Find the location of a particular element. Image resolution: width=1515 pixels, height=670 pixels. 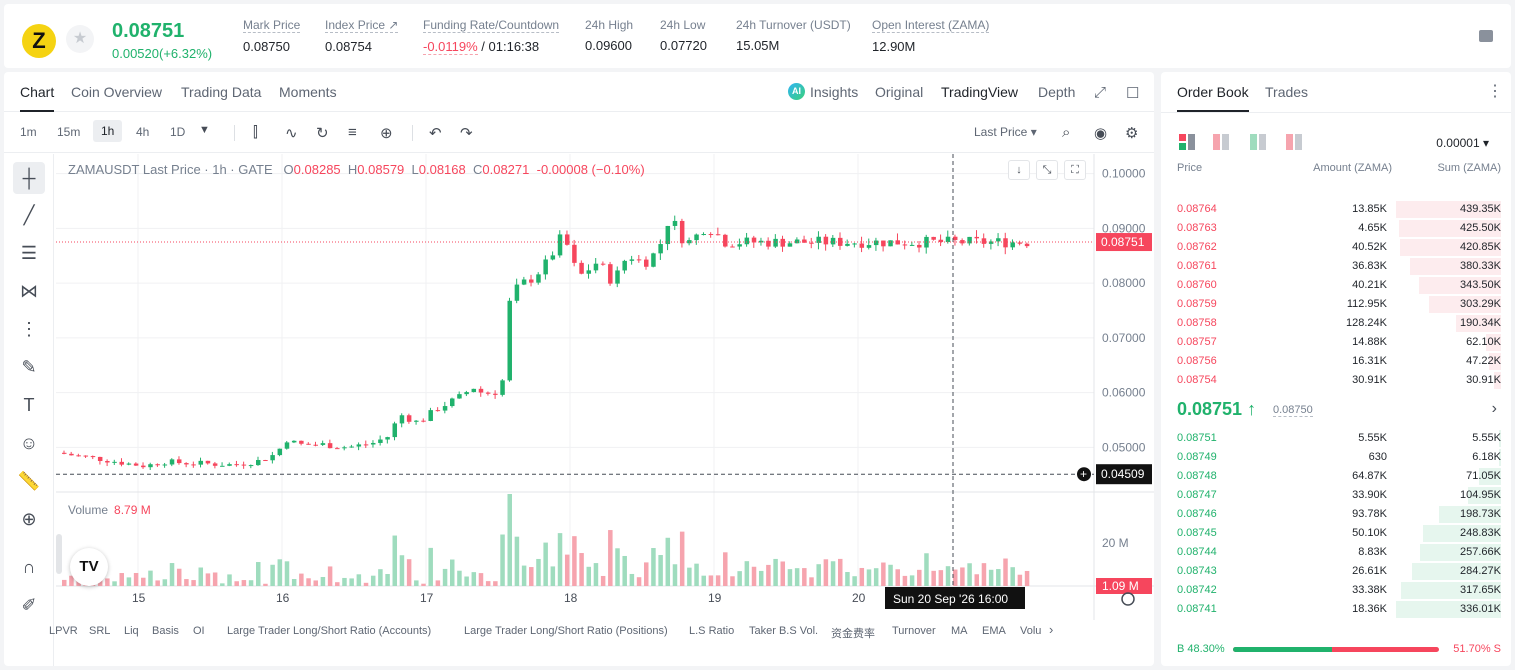

view-tradingview: TradingView is located at coordinates (980, 92).